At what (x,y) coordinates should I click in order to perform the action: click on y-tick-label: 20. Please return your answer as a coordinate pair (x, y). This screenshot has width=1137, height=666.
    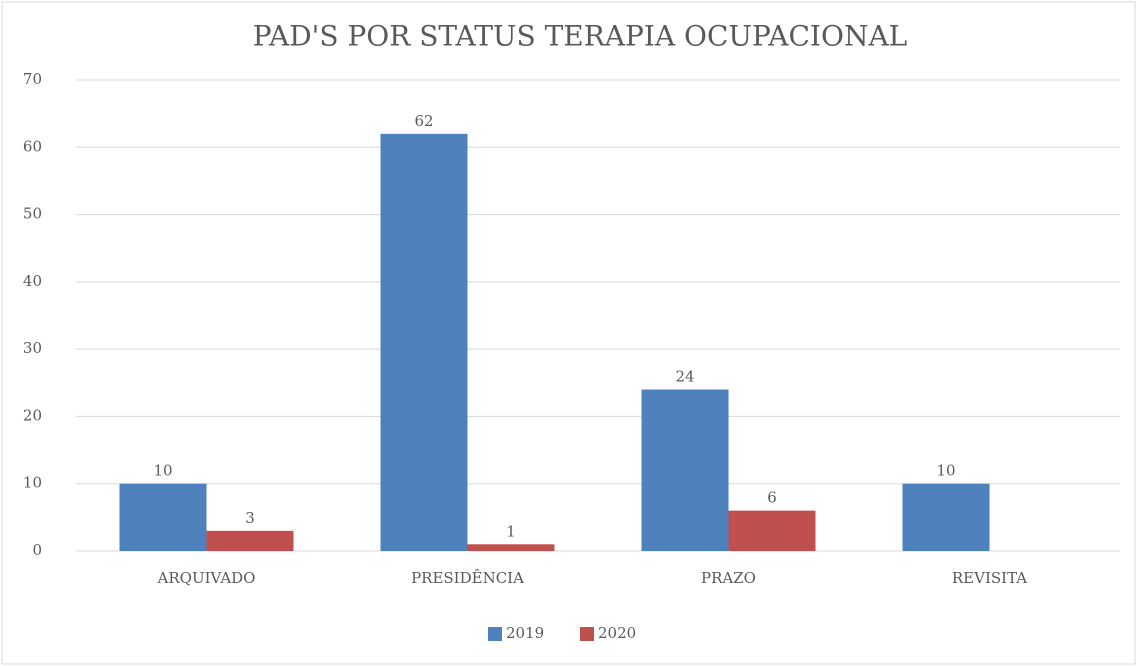
    Looking at the image, I should click on (32, 415).